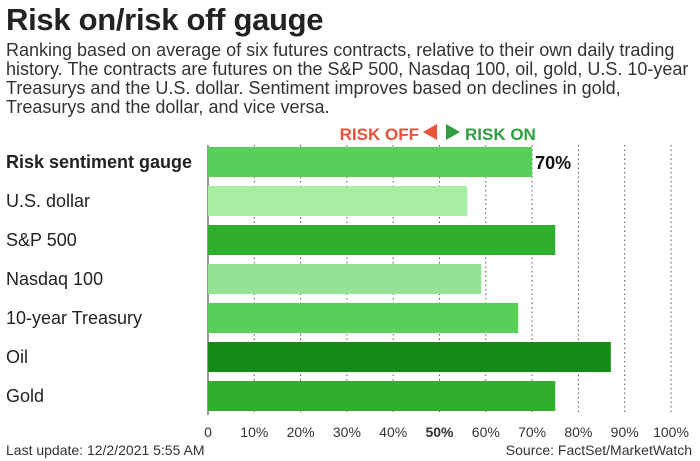 The width and height of the screenshot is (700, 461). Describe the element at coordinates (208, 432) in the screenshot. I see `x-tick-label: 0` at that location.